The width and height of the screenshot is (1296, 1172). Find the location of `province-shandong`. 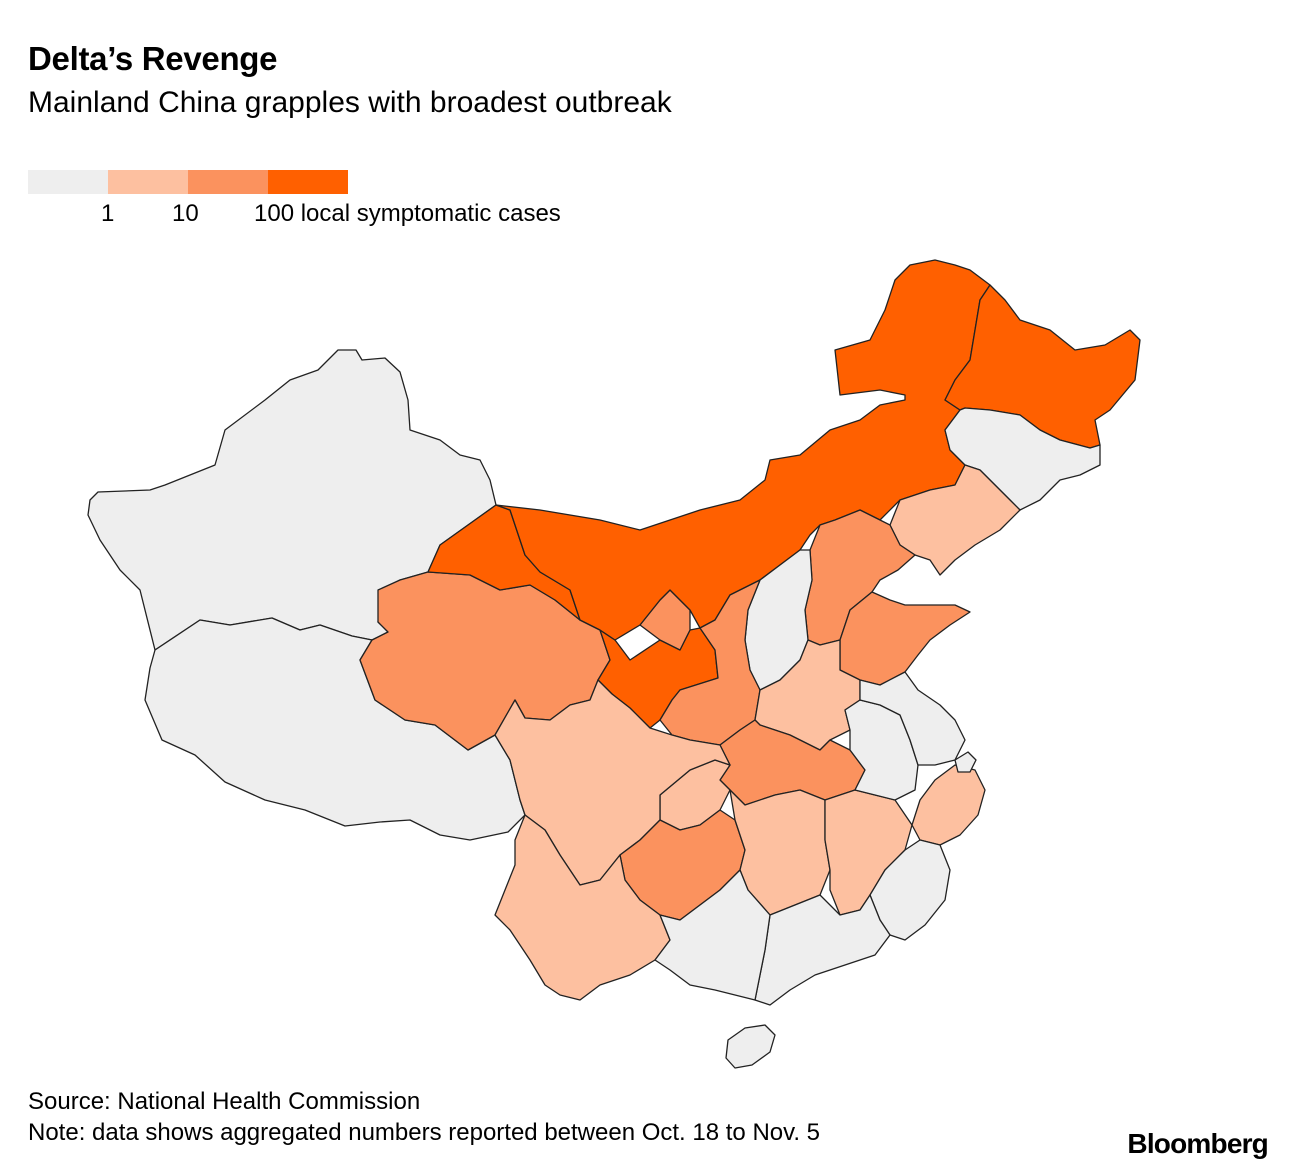

province-shandong is located at coordinates (905, 638).